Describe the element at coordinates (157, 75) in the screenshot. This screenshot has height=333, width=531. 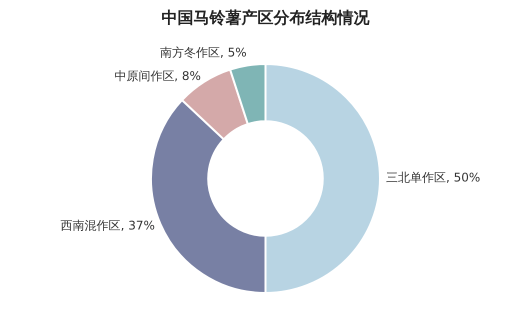
I see `slice-label: 中原间作区, 8%` at that location.